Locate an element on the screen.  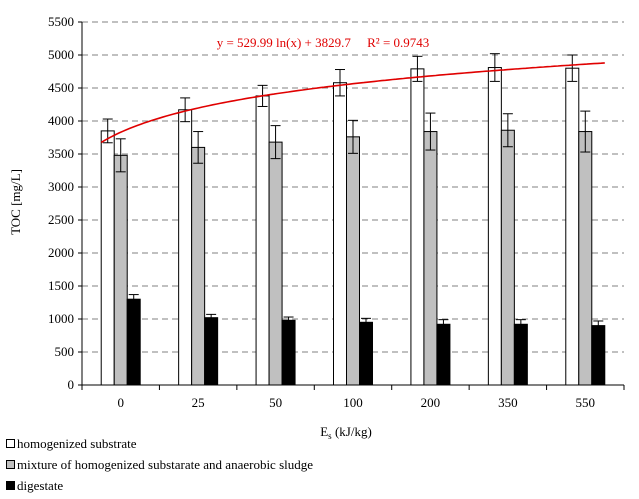
x-tick-label: 550 is located at coordinates (586, 402).